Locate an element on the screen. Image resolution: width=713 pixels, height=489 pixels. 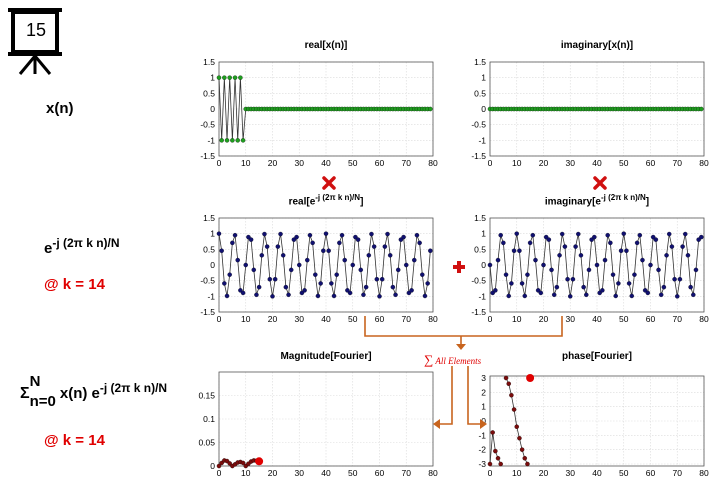
sigma-bottom: n=0 is located at coordinates (42, 401).